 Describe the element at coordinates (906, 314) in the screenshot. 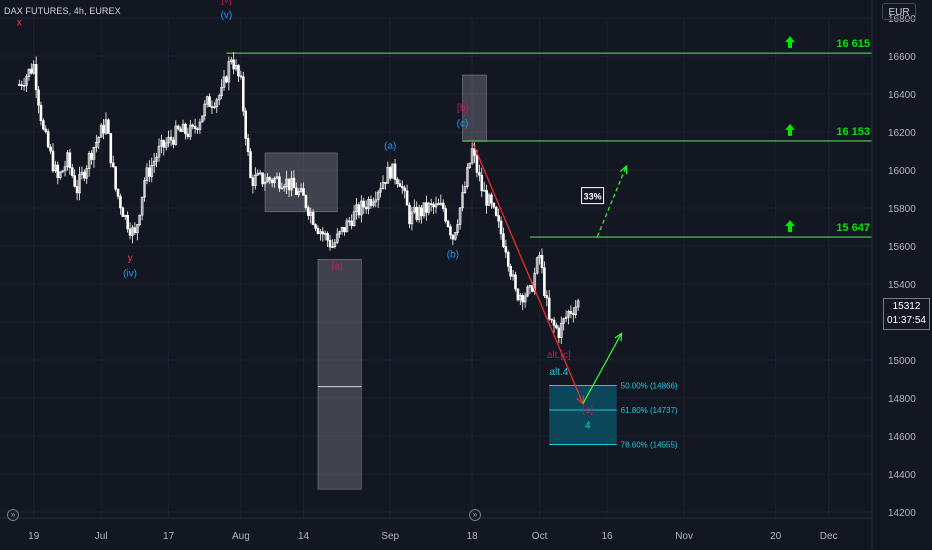

I see `last-price-tag: 15312 01:37:54` at that location.